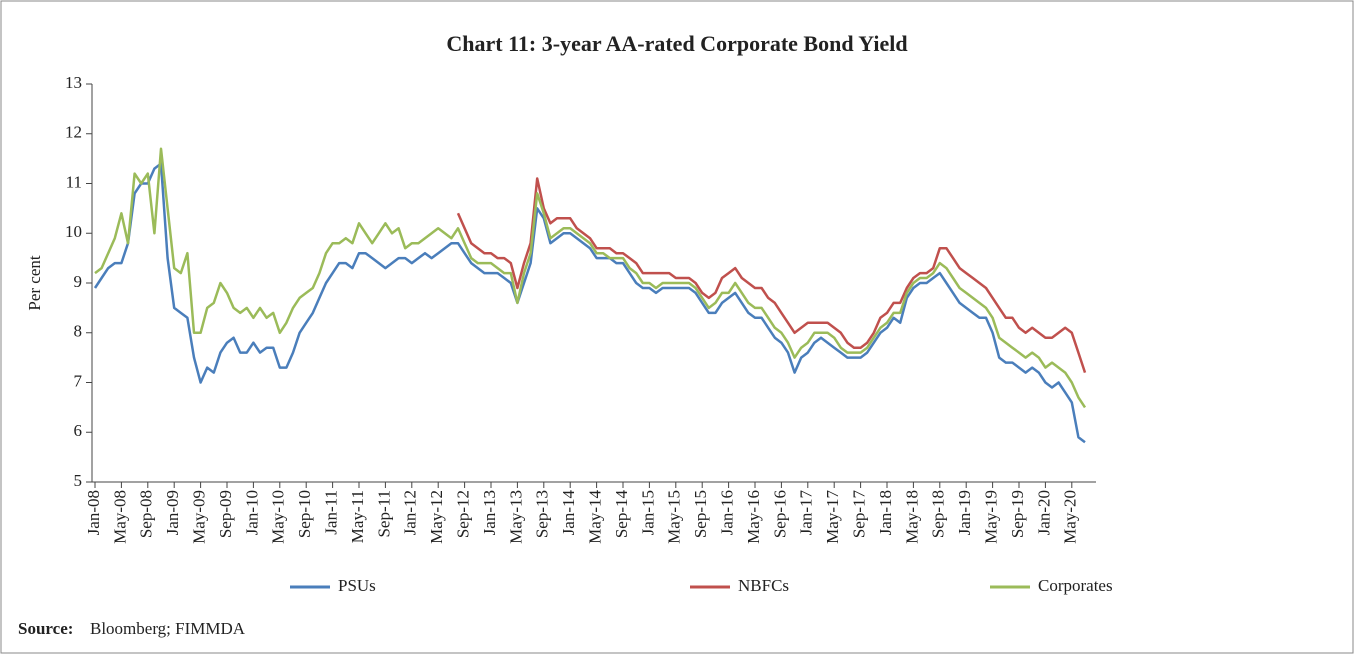 The image size is (1354, 659). I want to click on y-tick-label: 11, so click(74, 181).